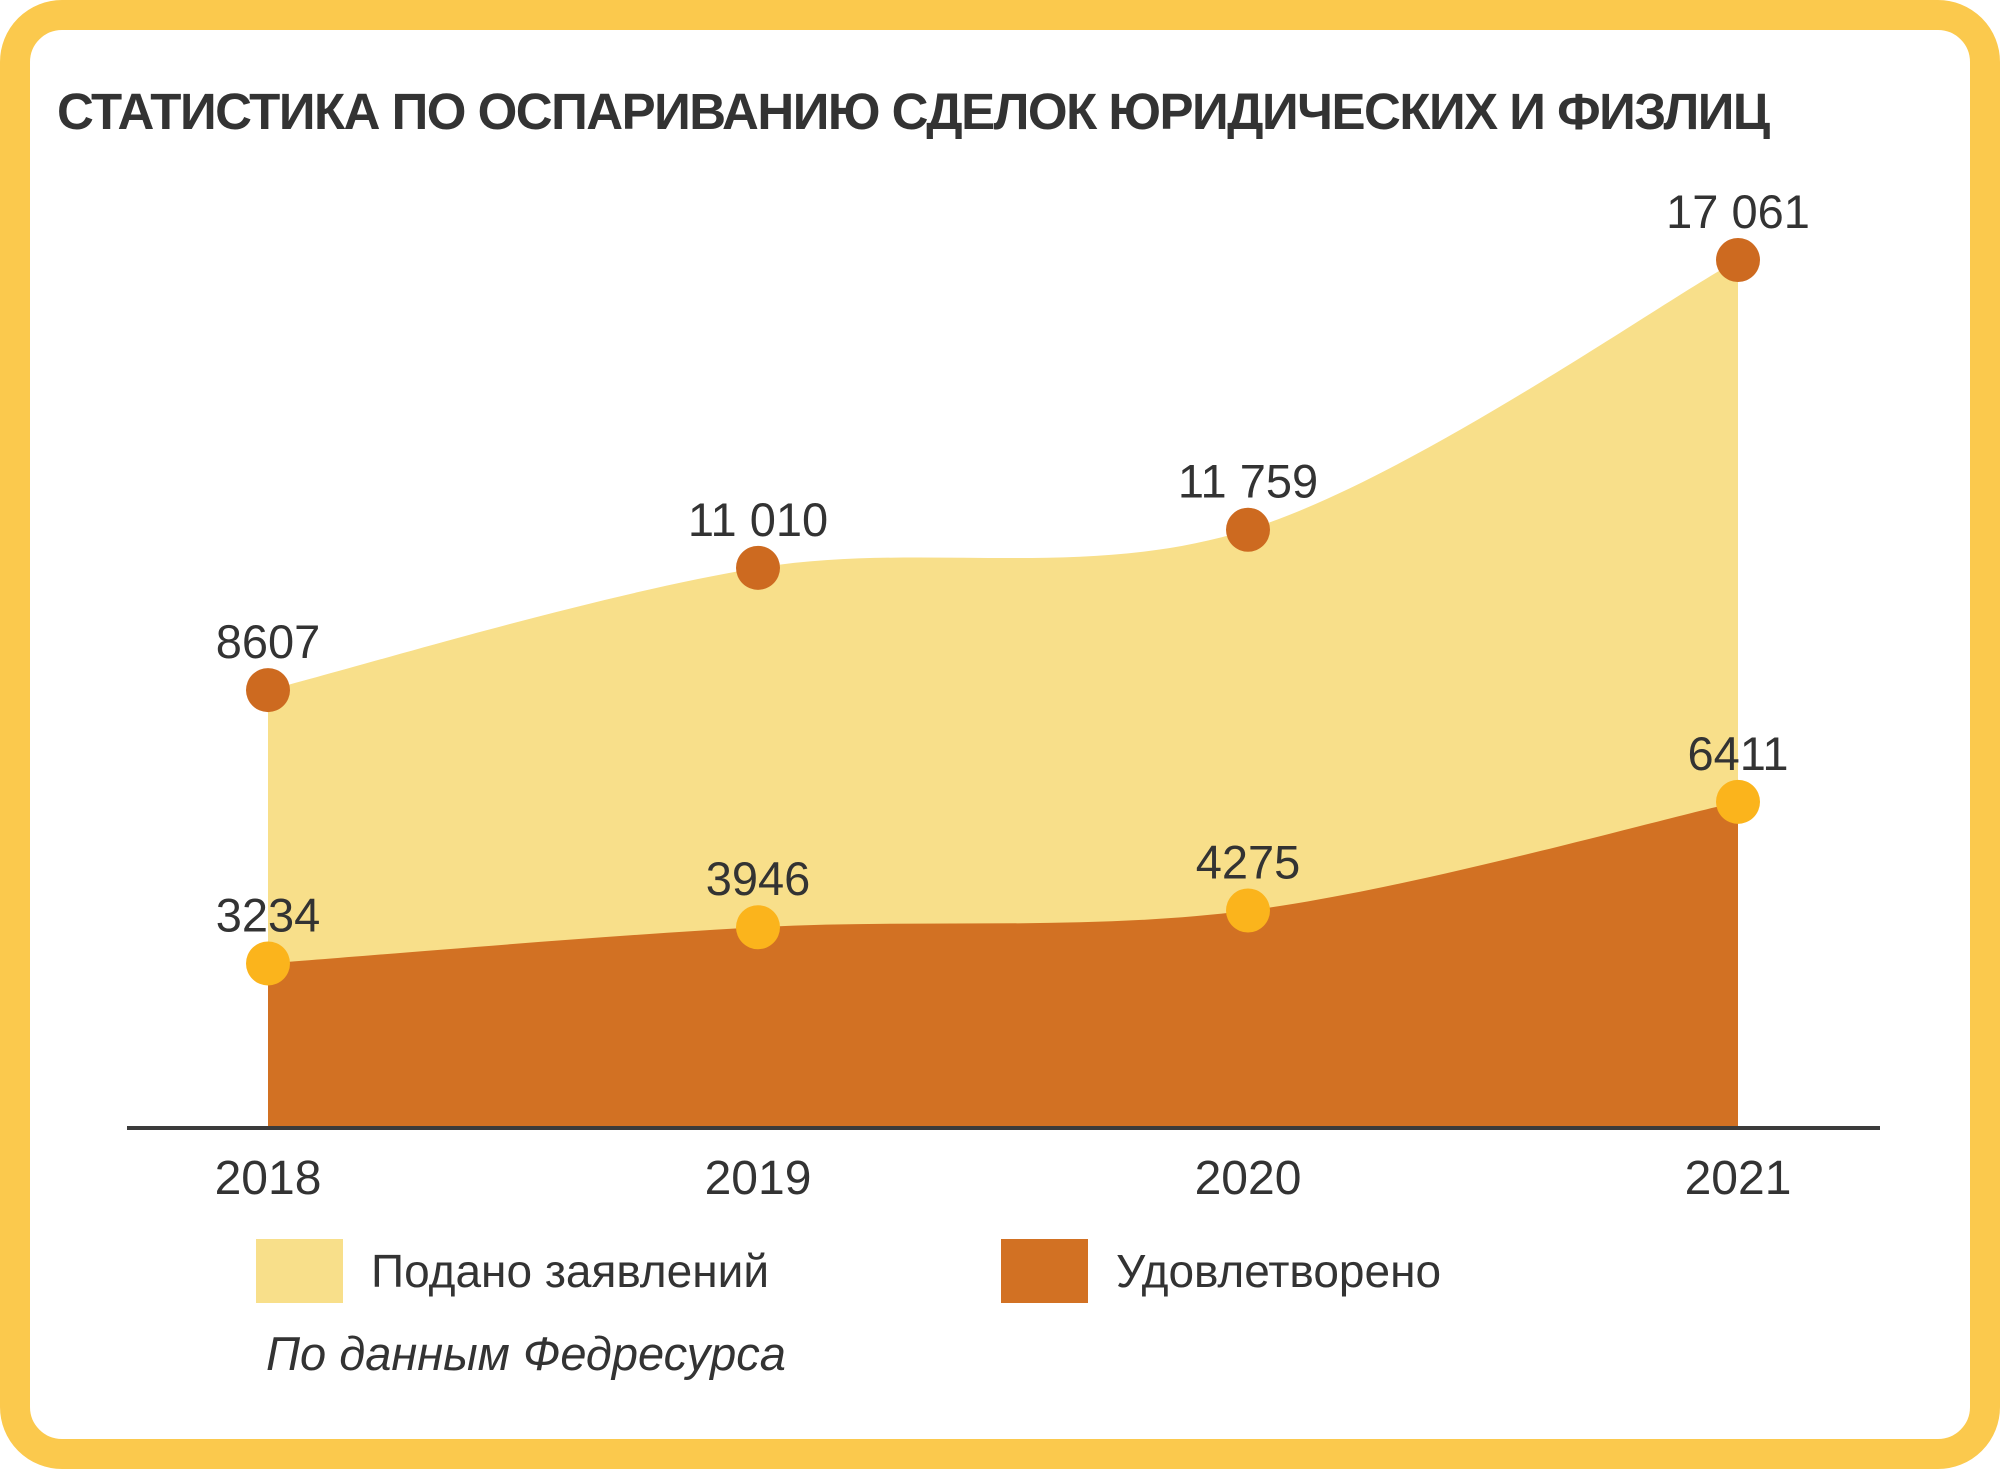 This screenshot has width=2000, height=1469. Describe the element at coordinates (1738, 211) in the screenshot. I see `data-point-label: 17 061` at that location.